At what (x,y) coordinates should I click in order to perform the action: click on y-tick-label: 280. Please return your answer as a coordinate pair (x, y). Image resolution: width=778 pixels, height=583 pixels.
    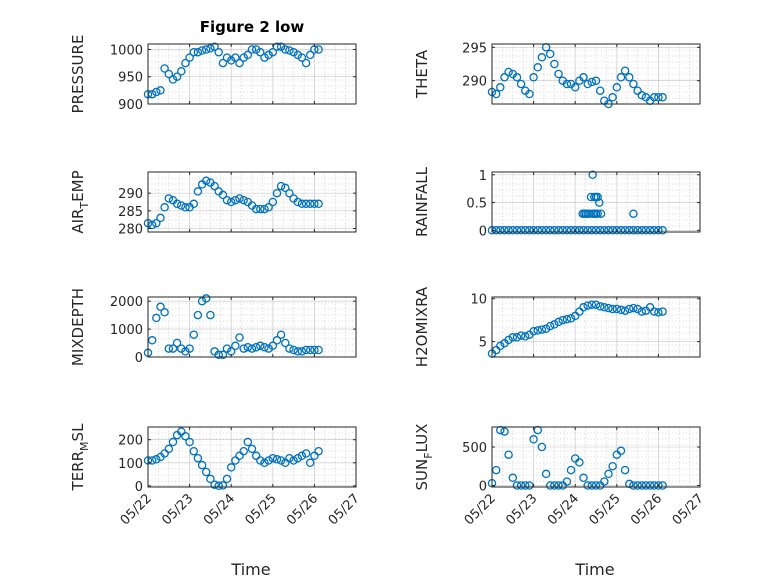
    Looking at the image, I should click on (130, 229).